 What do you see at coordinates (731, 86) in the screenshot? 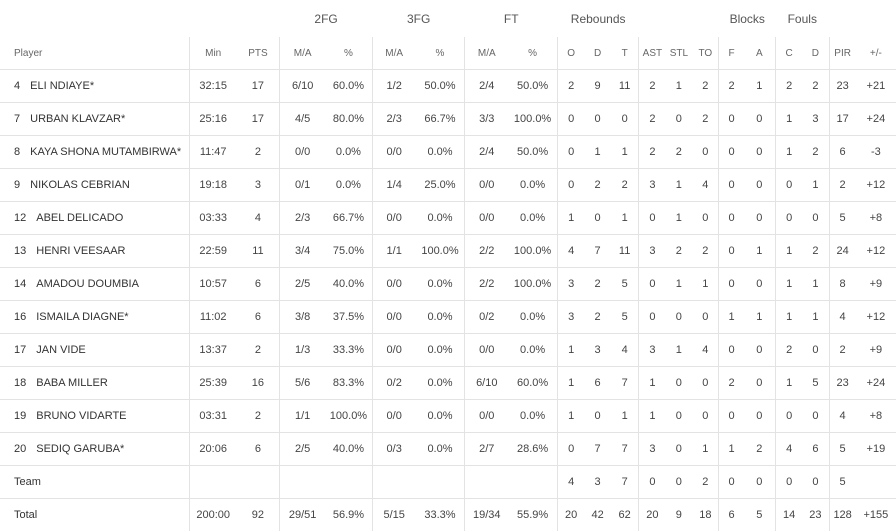
I see `stat-blk-f: 2` at bounding box center [731, 86].